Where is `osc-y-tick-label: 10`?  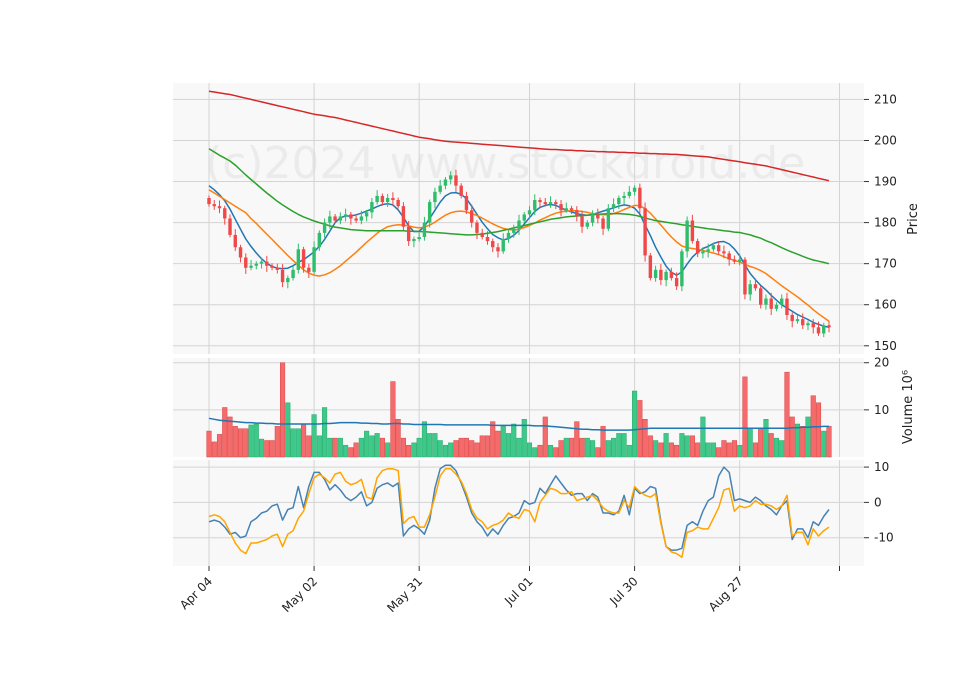 osc-y-tick-label: 10 is located at coordinates (881, 467).